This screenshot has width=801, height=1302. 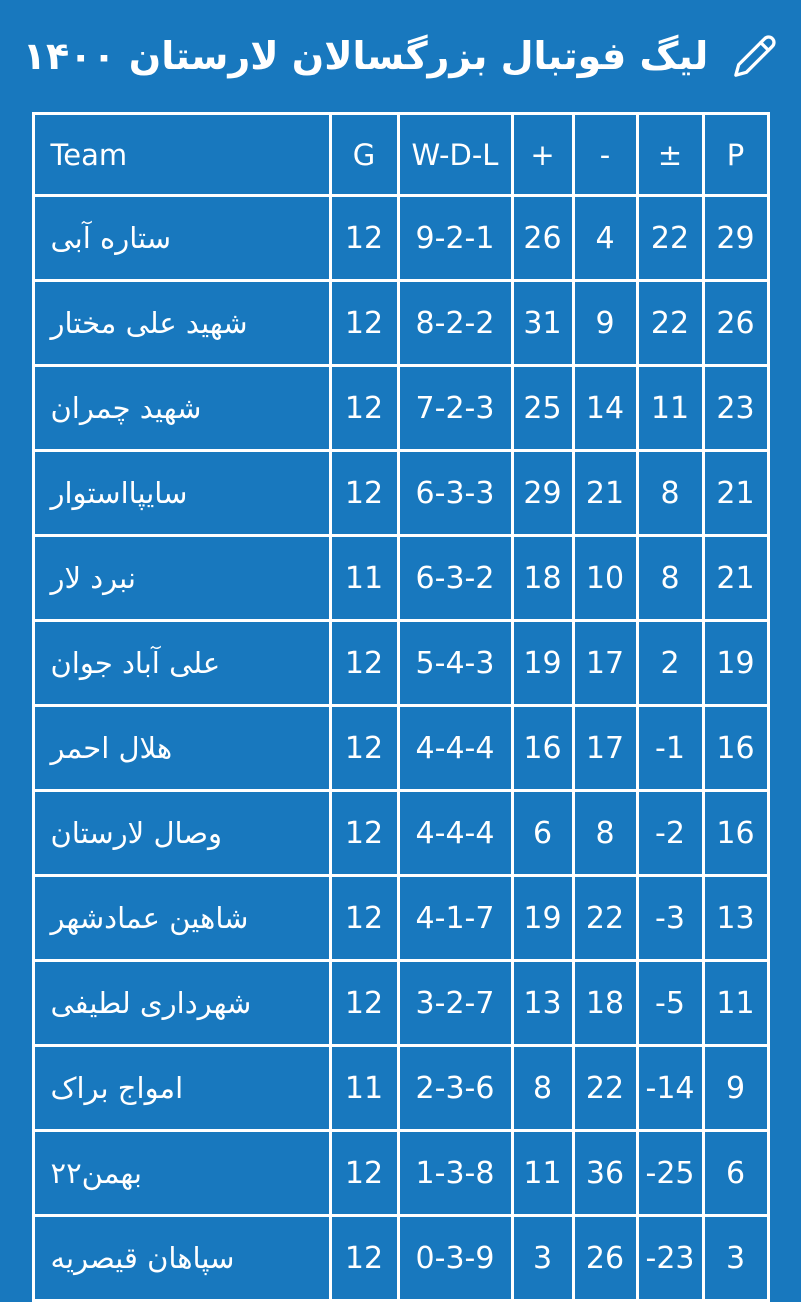 What do you see at coordinates (755, 56) in the screenshot?
I see `edit-pencil-icon` at bounding box center [755, 56].